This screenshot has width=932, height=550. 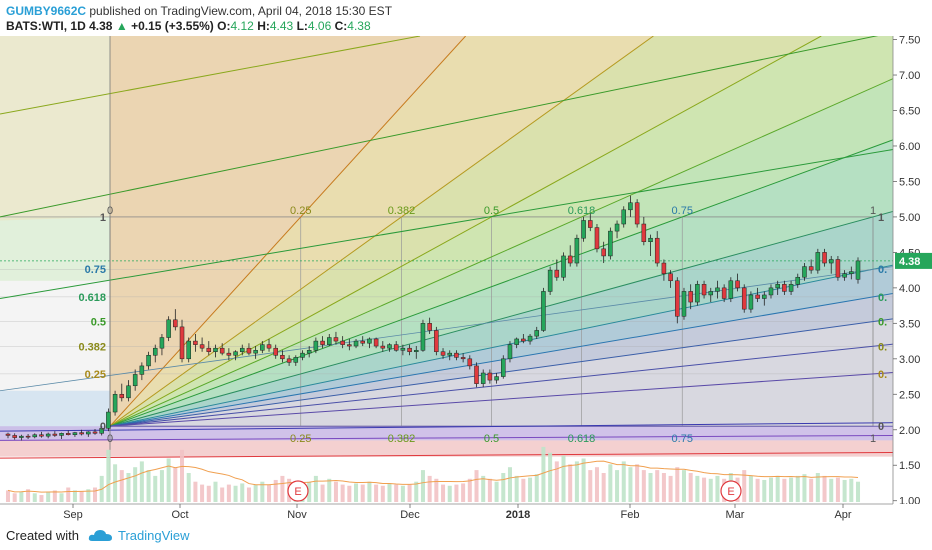 What do you see at coordinates (909, 111) in the screenshot?
I see `price-tick-label: 6.50` at bounding box center [909, 111].